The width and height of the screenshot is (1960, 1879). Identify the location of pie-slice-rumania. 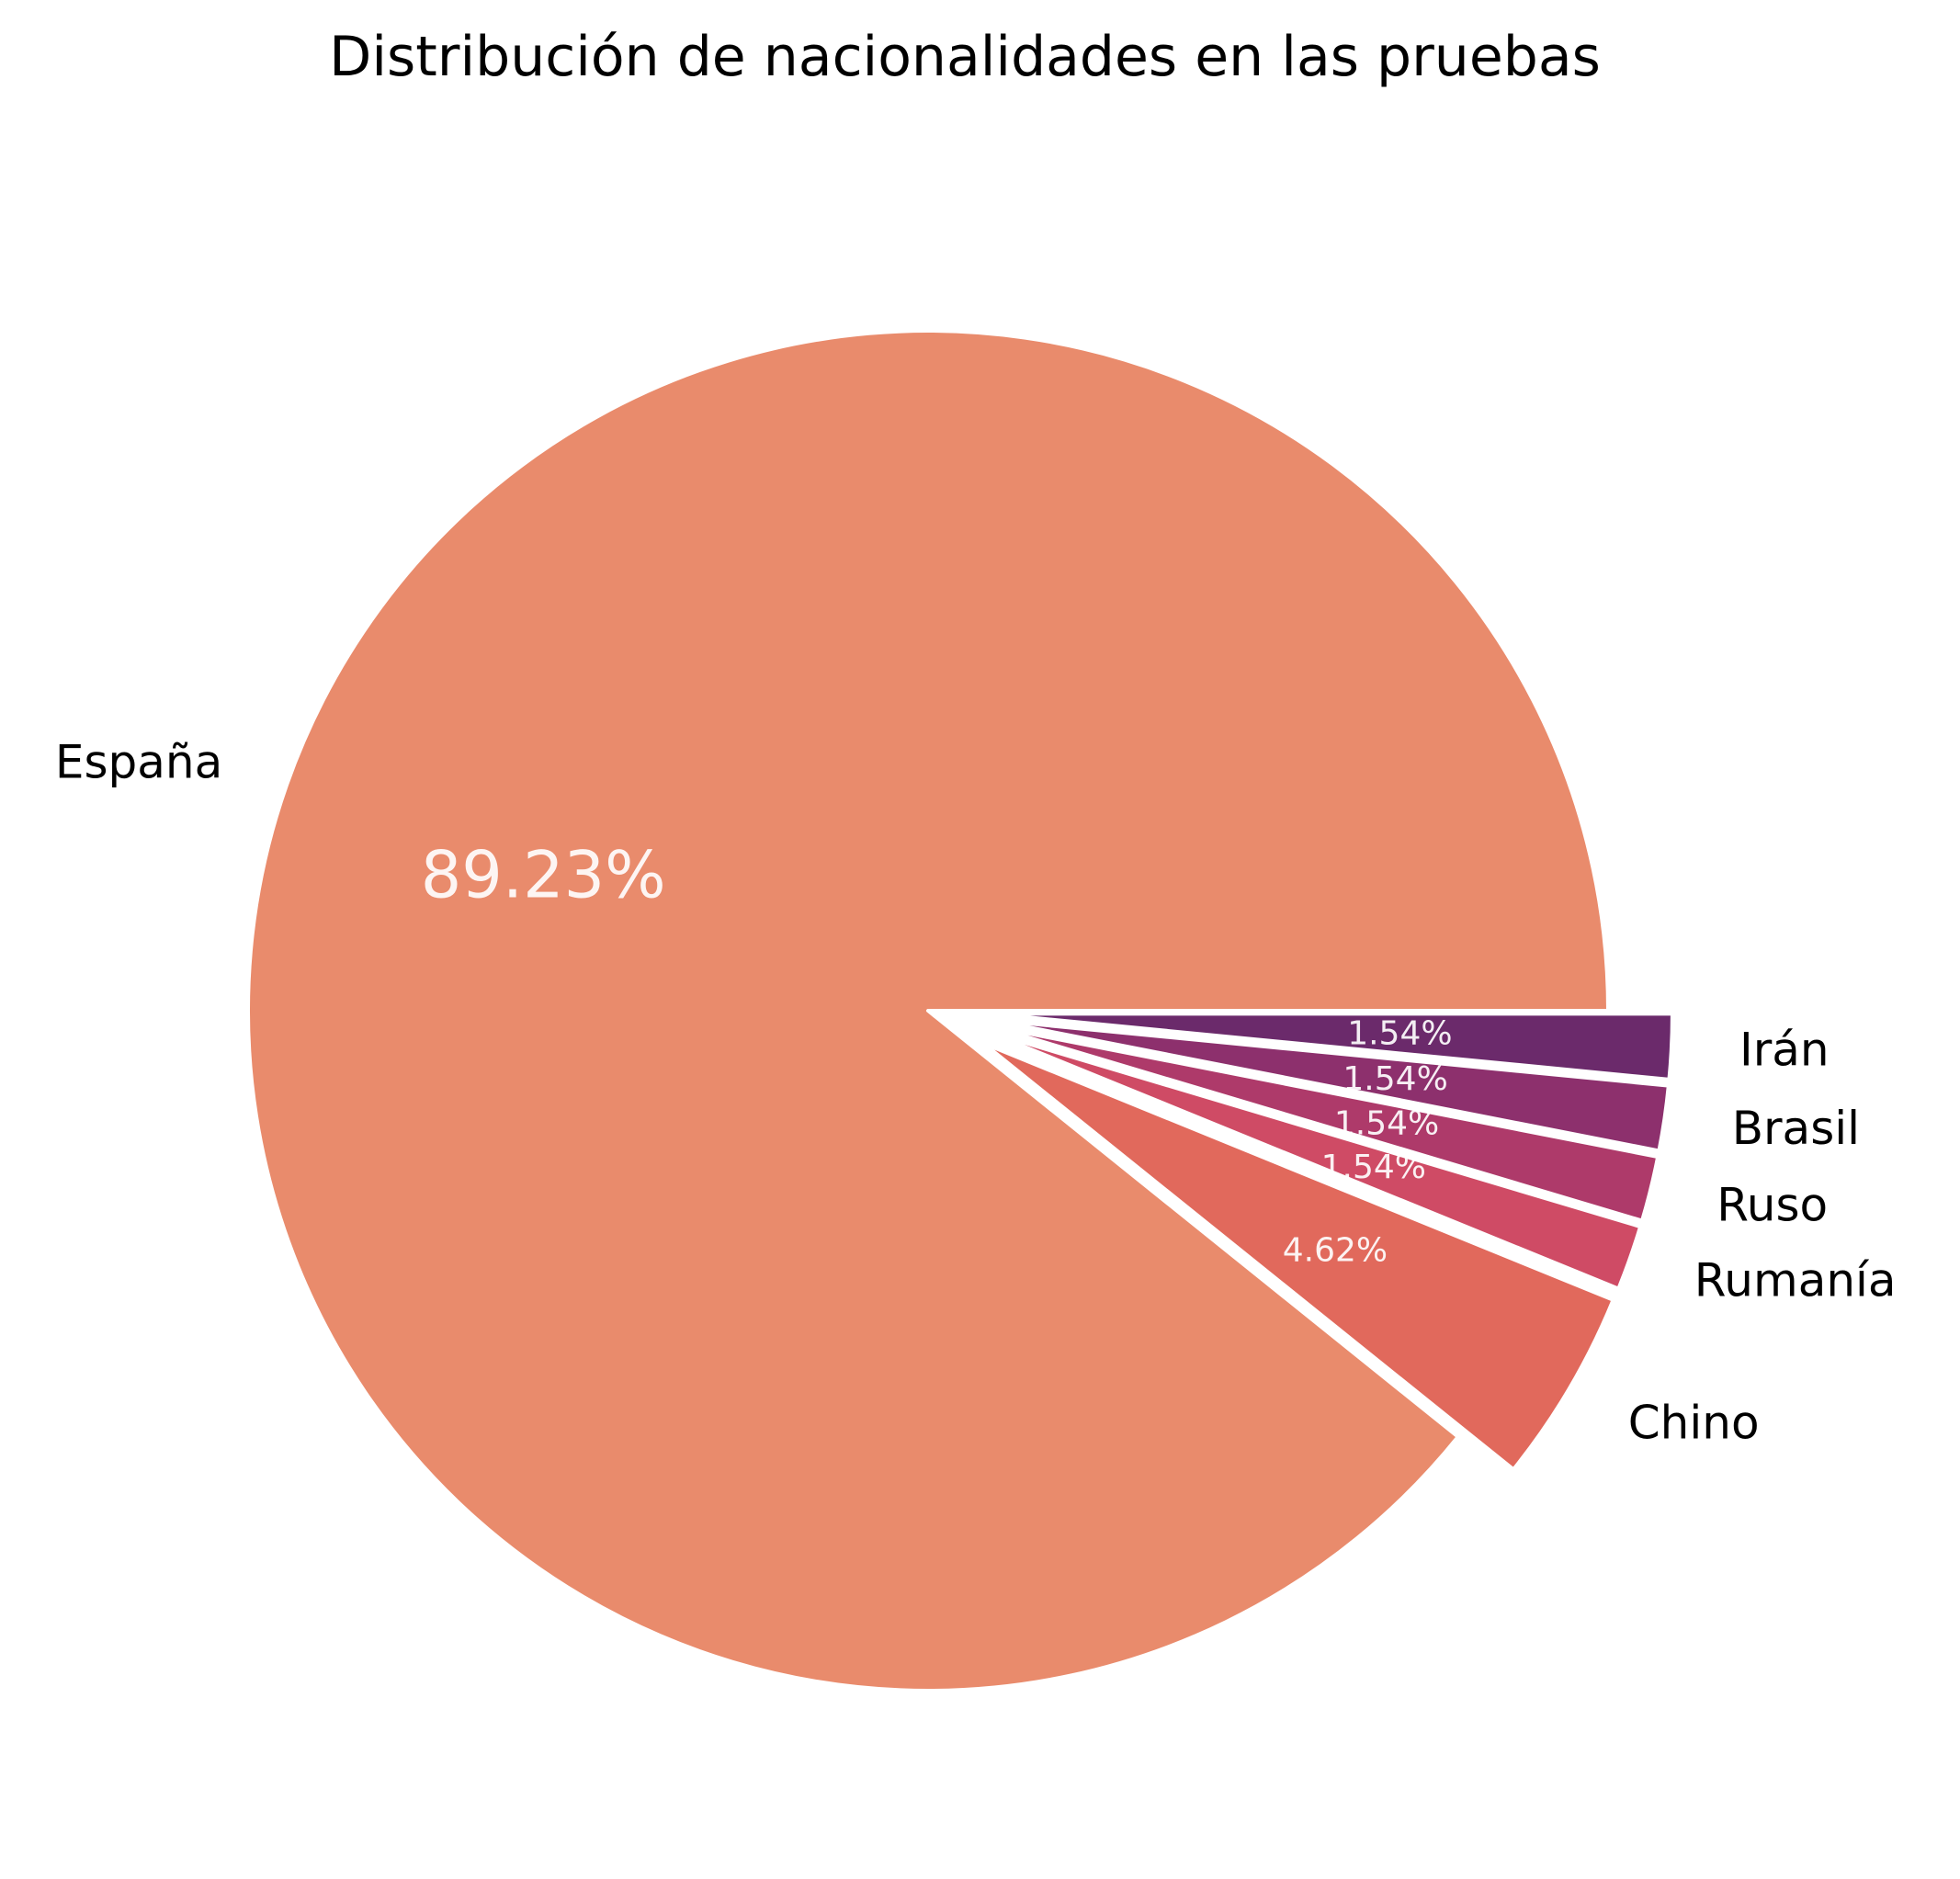
(1315, 1160).